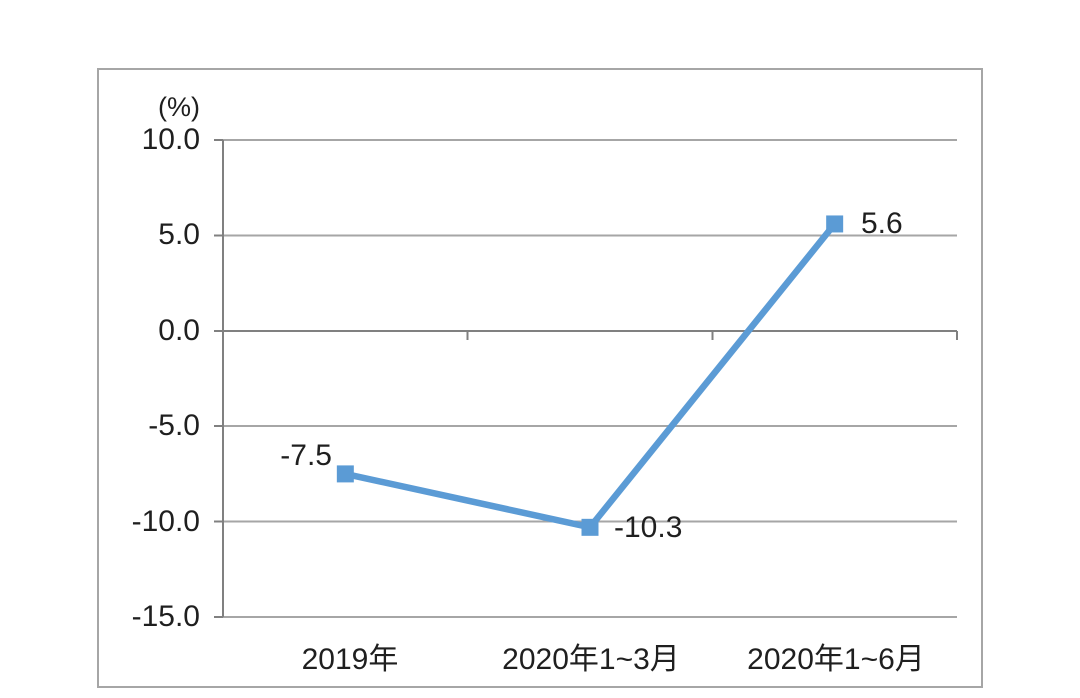 The height and width of the screenshot is (698, 1080). Describe the element at coordinates (165, 616) in the screenshot. I see `y-tick-label-neg15: -15.0` at that location.